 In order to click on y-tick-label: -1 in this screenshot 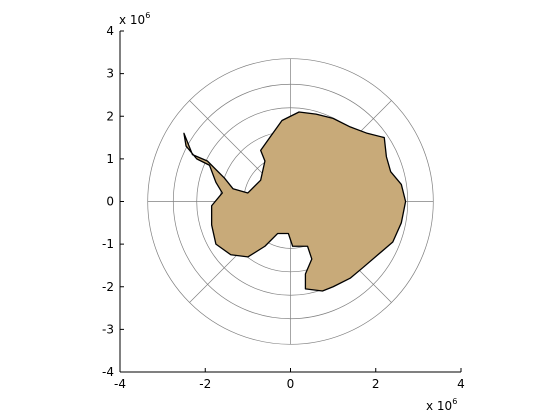, I will do `click(108, 244)`.